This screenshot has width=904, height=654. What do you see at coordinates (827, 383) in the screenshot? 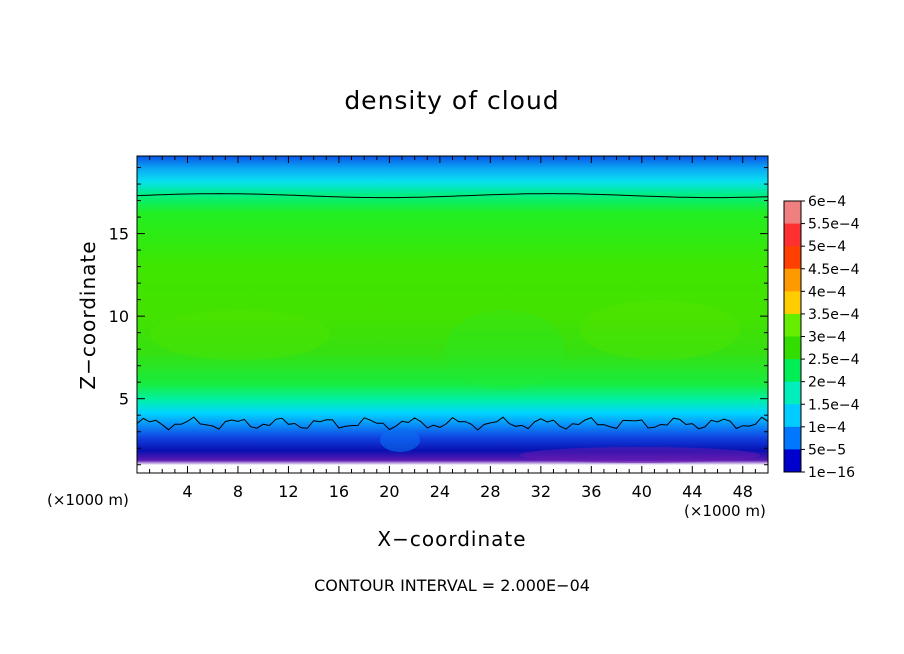
I see `colorbar-label: 2e−4` at bounding box center [827, 383].